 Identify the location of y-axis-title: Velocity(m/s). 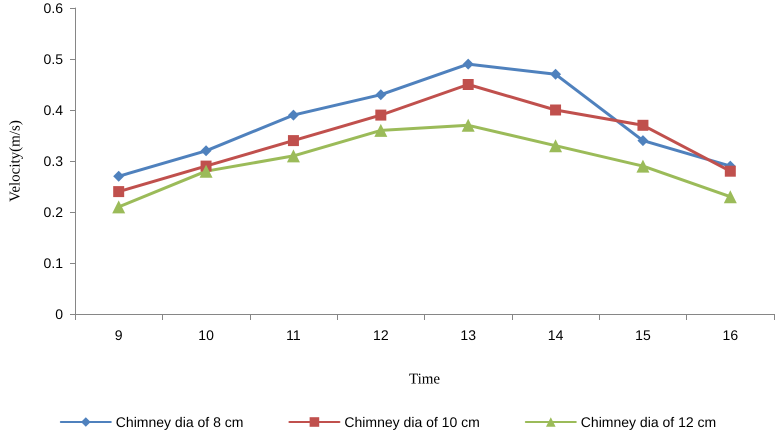
(16, 161).